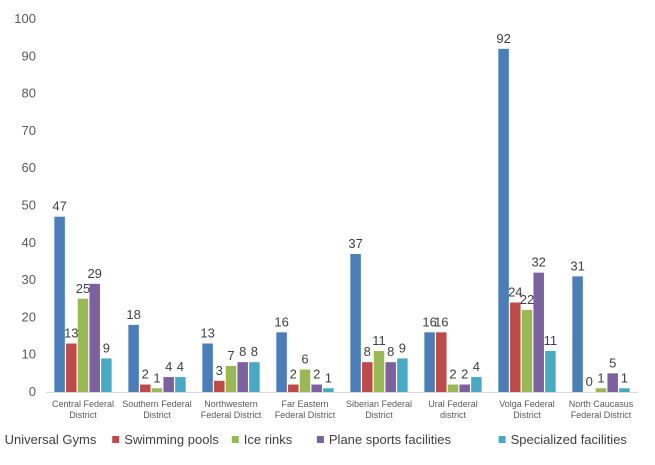 The image size is (655, 465). Describe the element at coordinates (453, 415) in the screenshot. I see `x-tick-label: district` at that location.